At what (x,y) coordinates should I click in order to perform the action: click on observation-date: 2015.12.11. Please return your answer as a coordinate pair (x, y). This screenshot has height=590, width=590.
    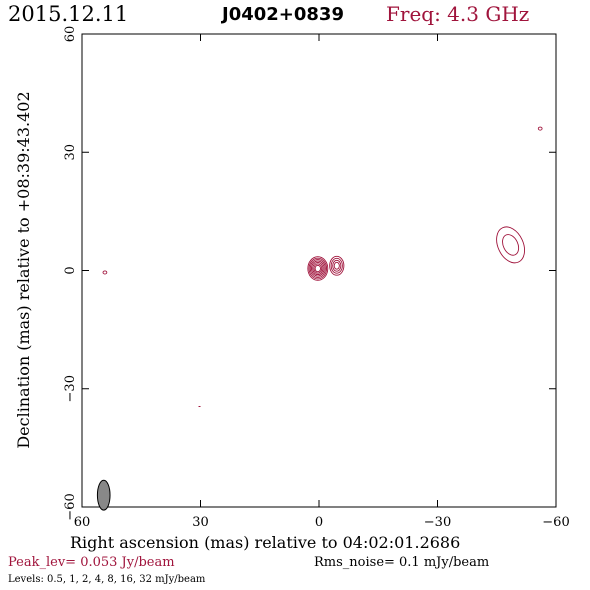
    Looking at the image, I should click on (68, 14).